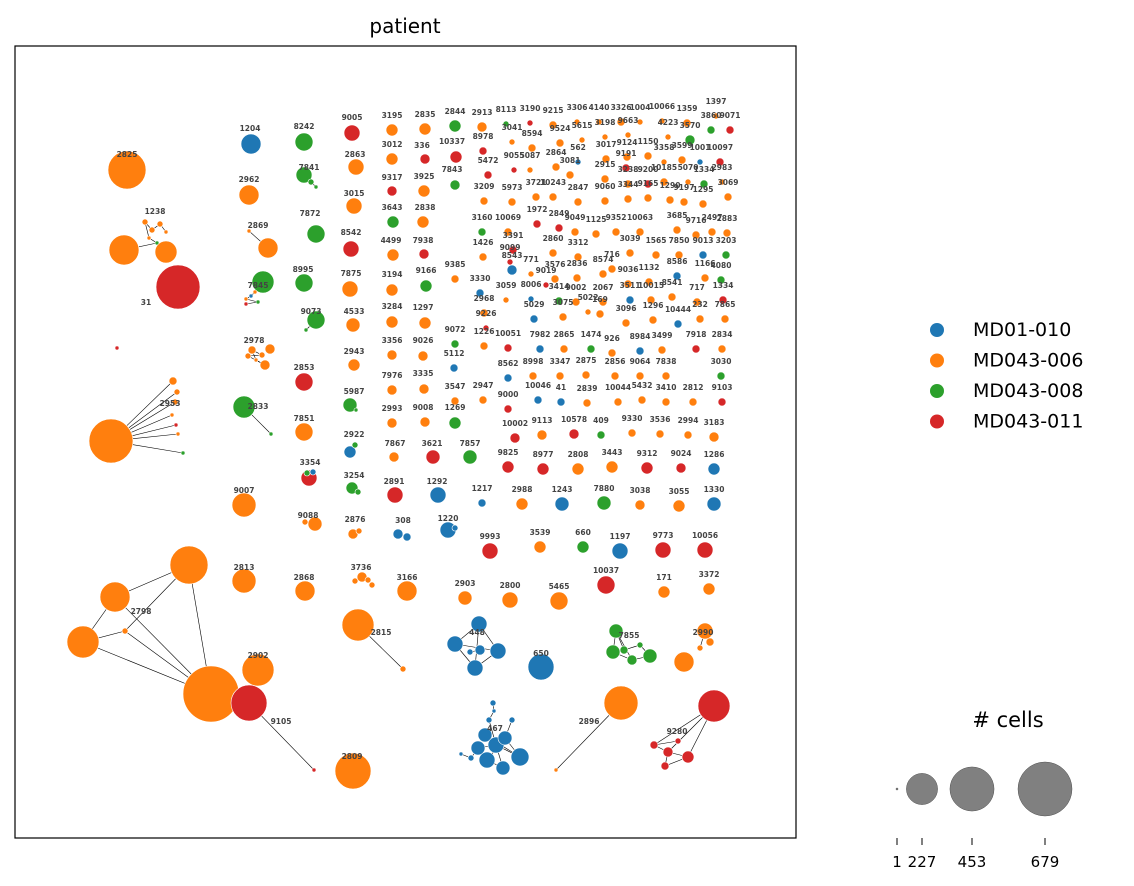  I want to click on clonotype-label: 1226, so click(484, 331).